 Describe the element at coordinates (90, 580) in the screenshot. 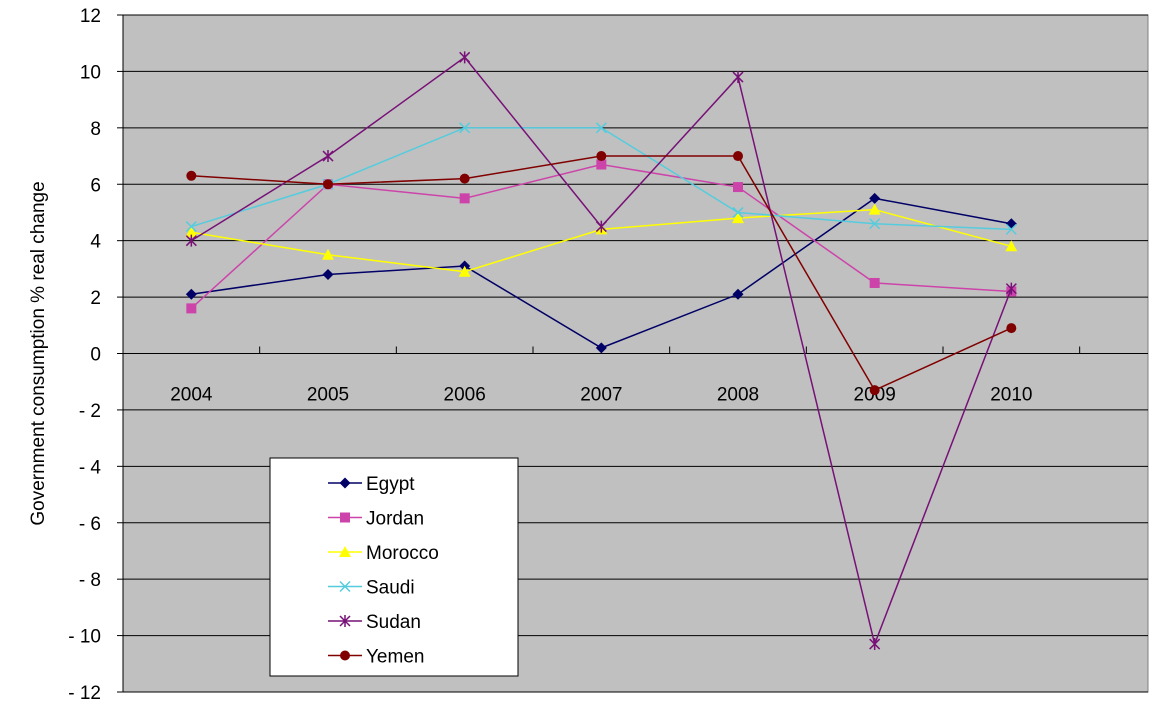

I see `y-tick-label: - 8` at that location.